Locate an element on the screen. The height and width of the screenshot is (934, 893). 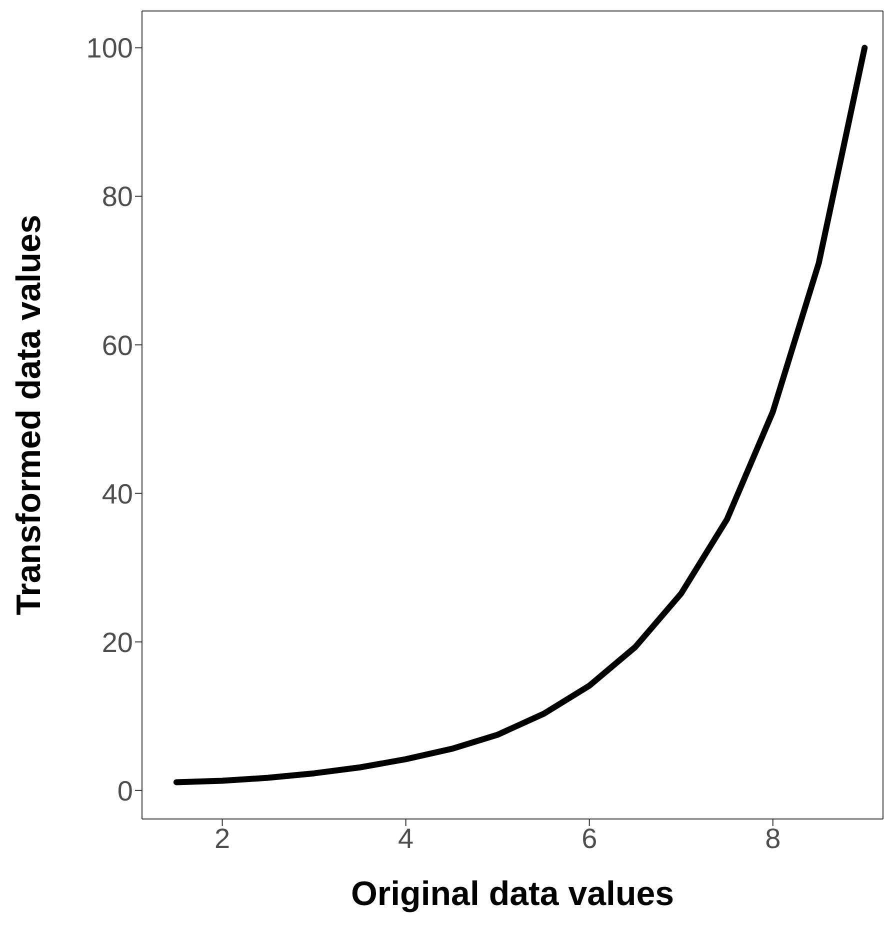
x-tick-label: 6 is located at coordinates (590, 838).